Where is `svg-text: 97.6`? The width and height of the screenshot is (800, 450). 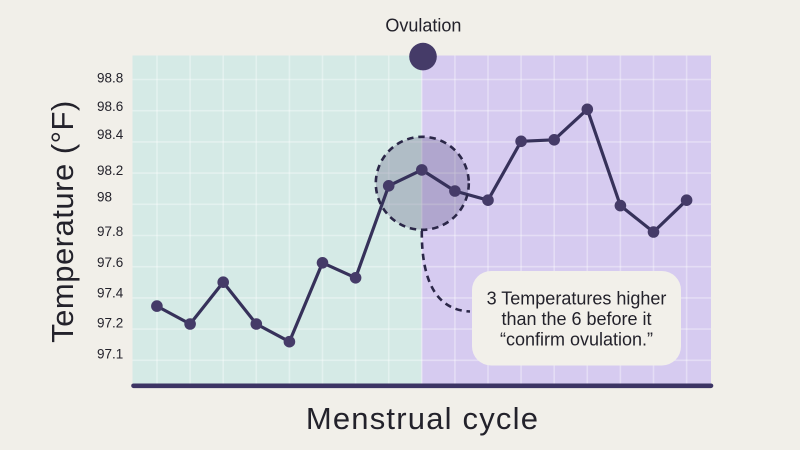
svg-text: 97.6 is located at coordinates (110, 262).